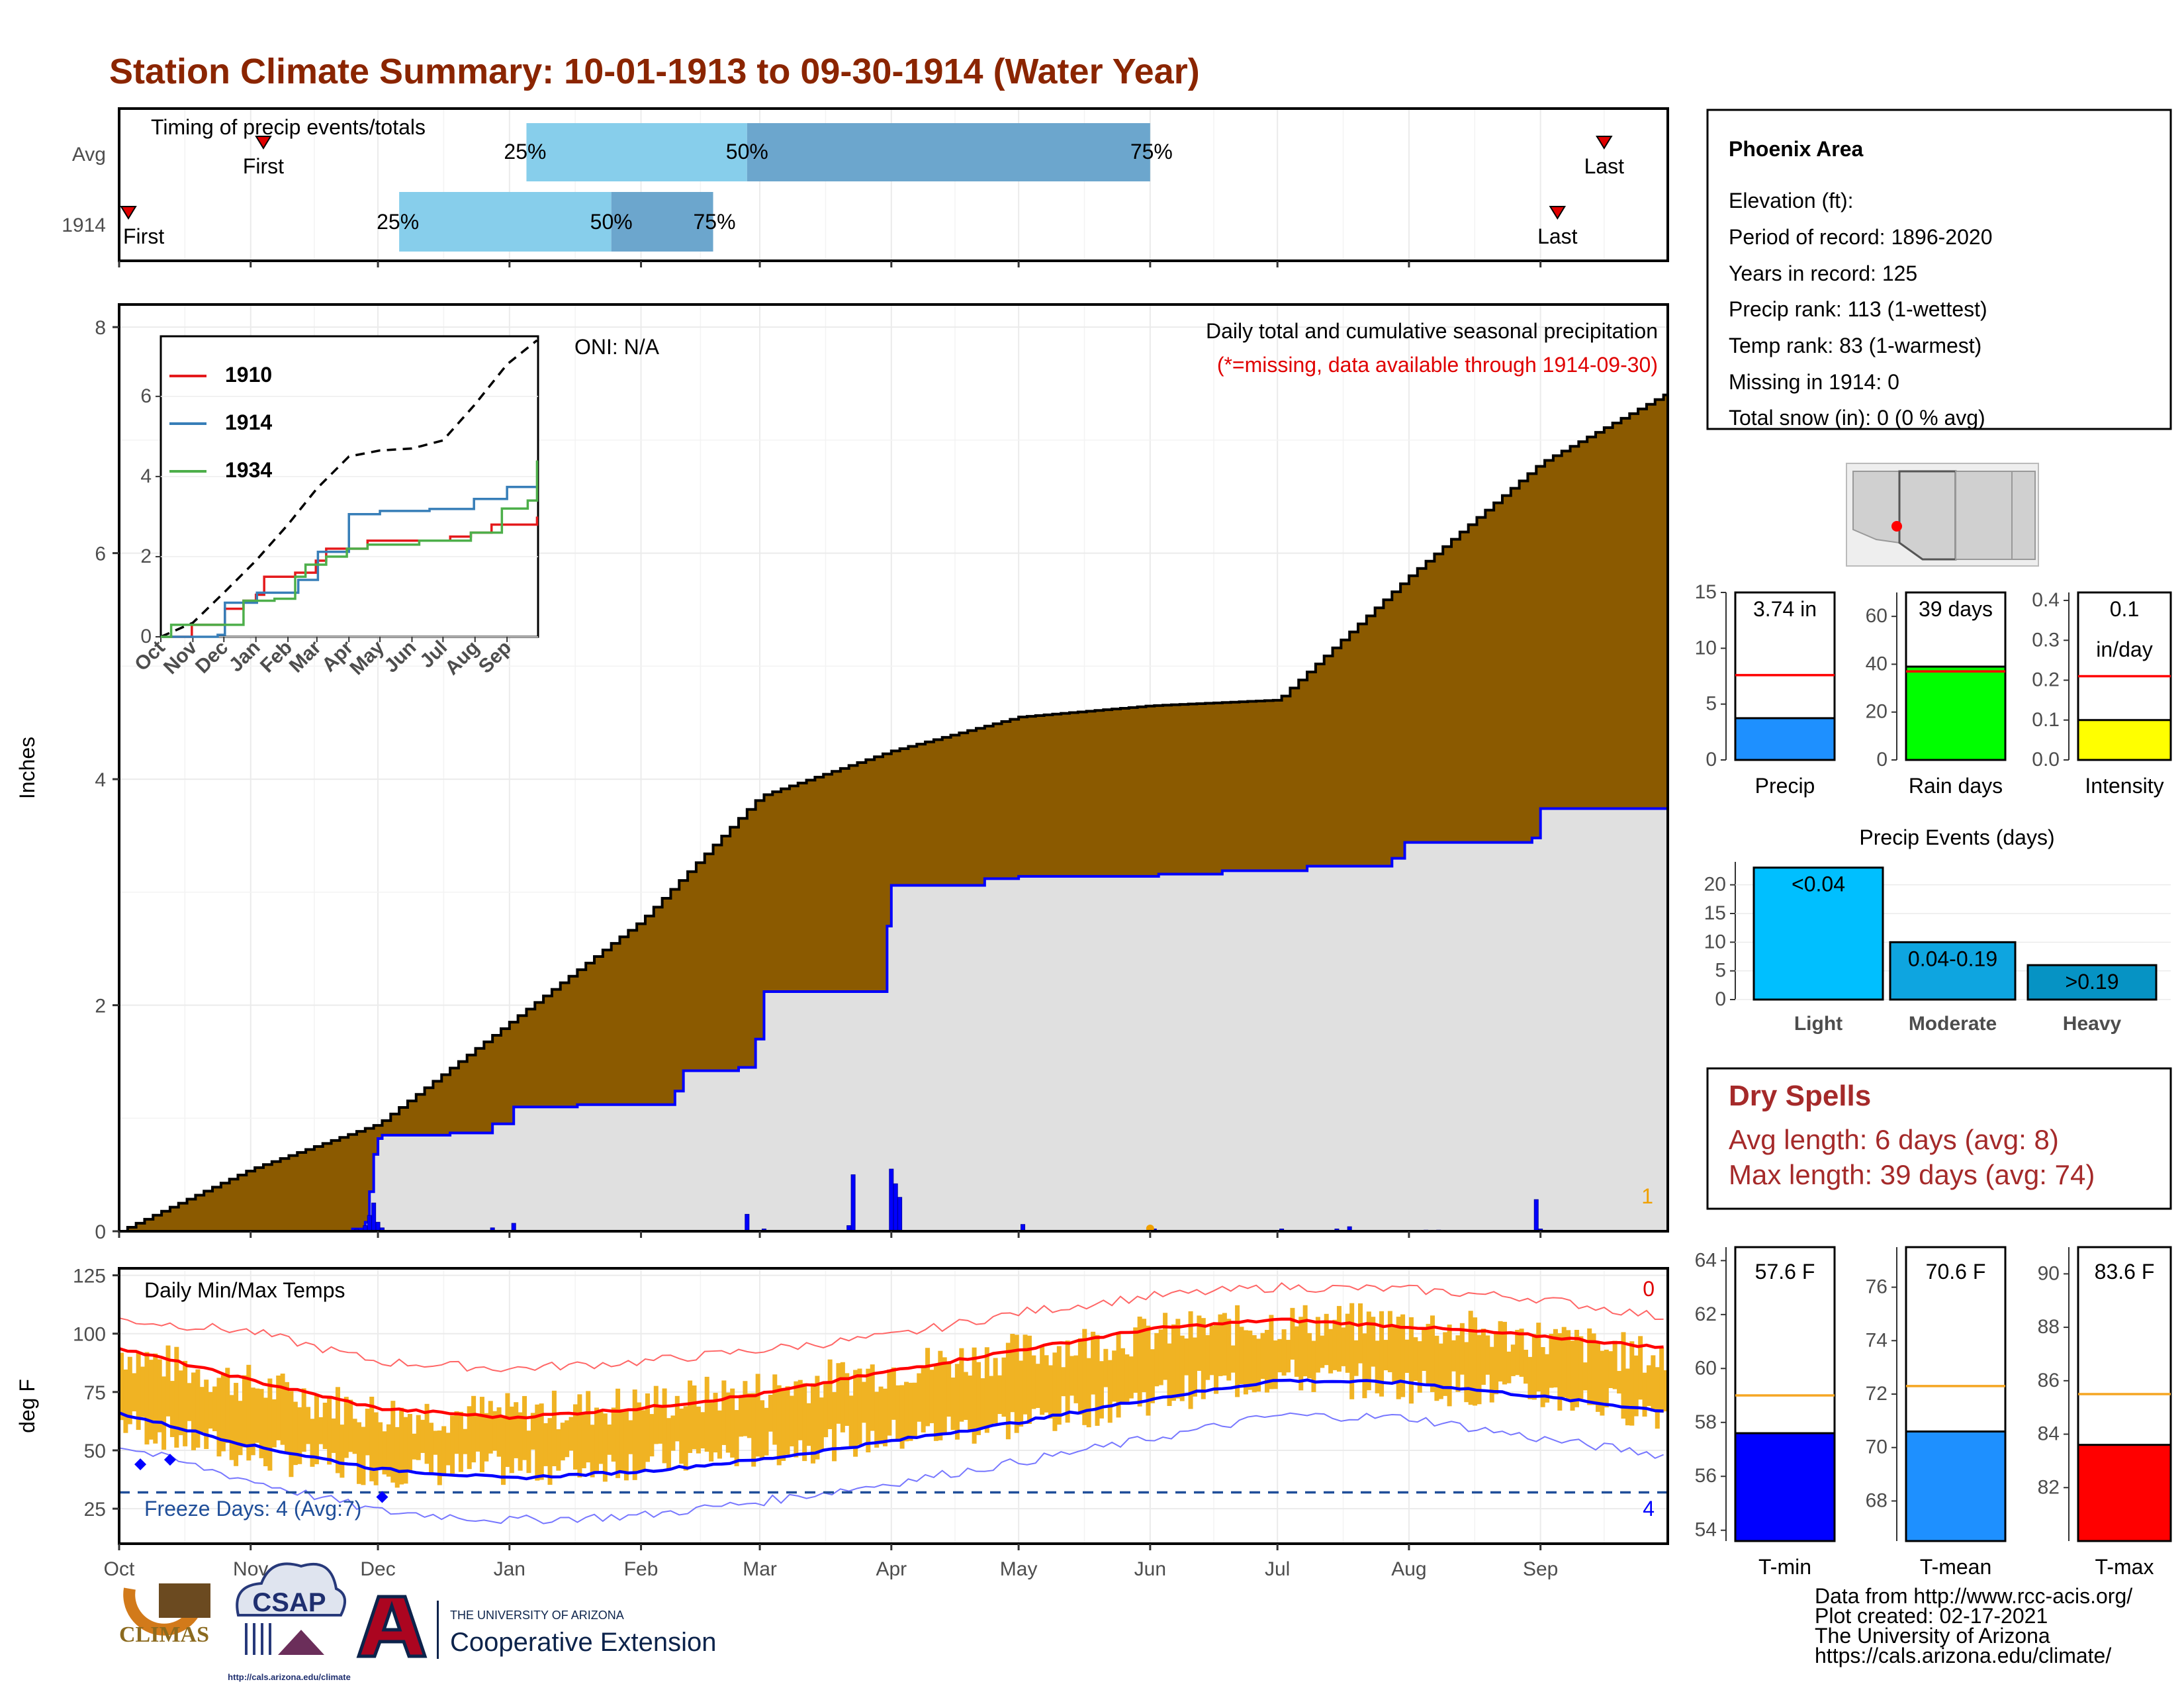 Image resolution: width=2184 pixels, height=1688 pixels. Describe the element at coordinates (248, 470) in the screenshot. I see `inset-legend-label: 1934` at that location.